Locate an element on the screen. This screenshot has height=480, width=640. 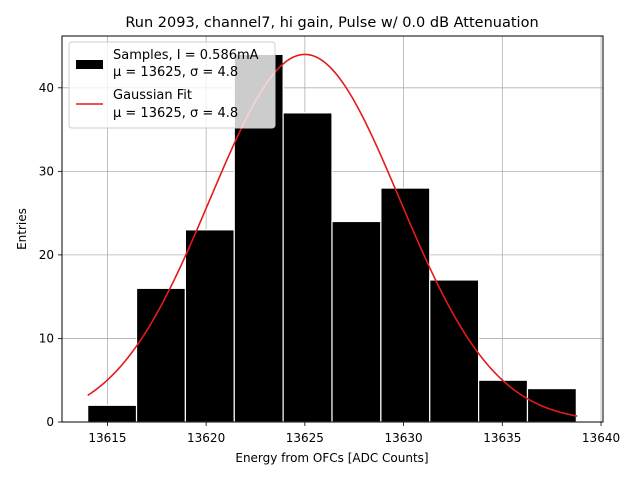
legend-histogram-label: Samples, I = 0.586mA is located at coordinates (186, 55).